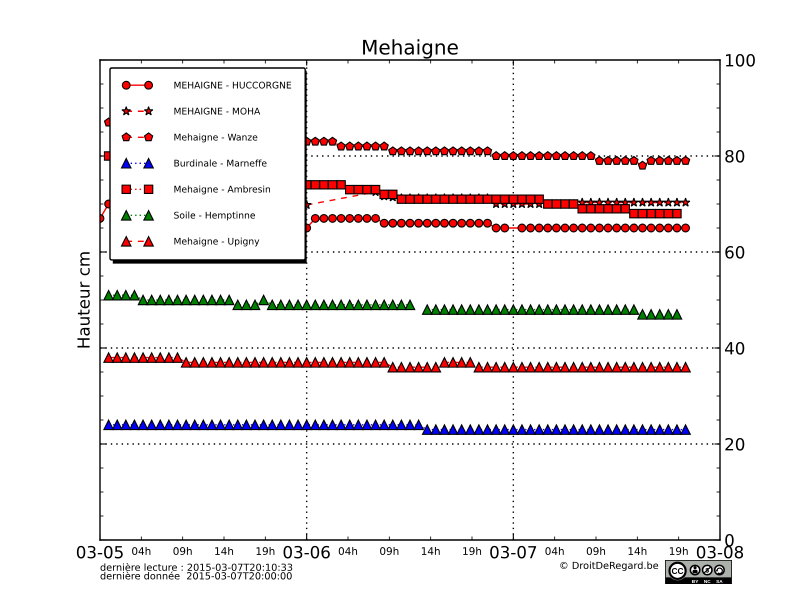 This screenshot has width=800, height=600. I want to click on svg-text: CC, so click(678, 571).